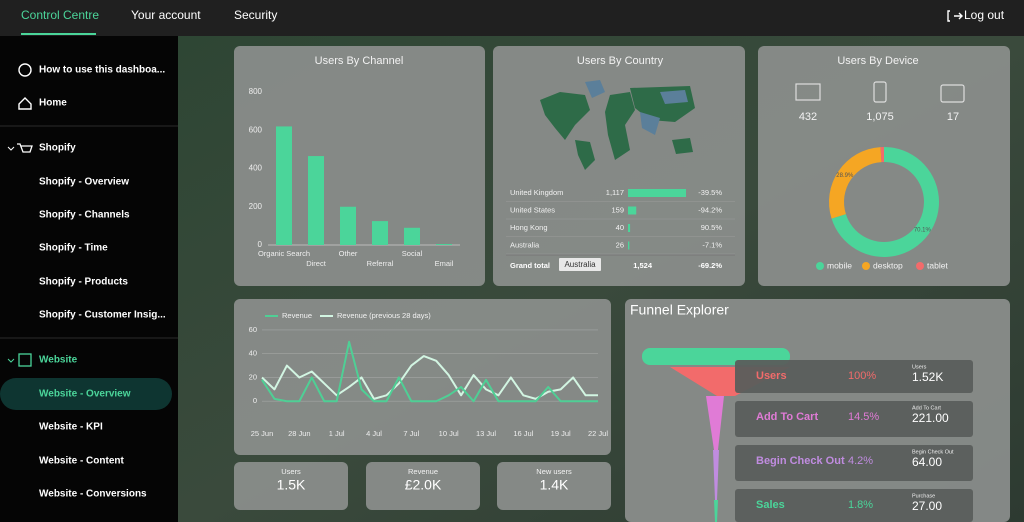  I want to click on line-series, so click(429, 371).